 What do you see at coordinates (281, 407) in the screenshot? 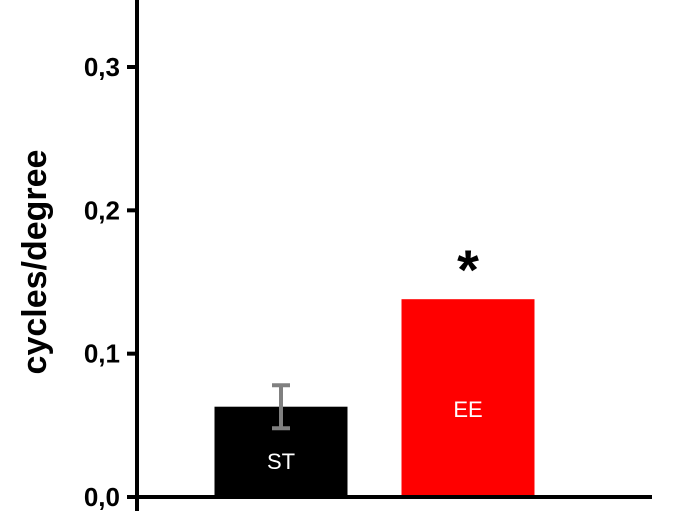
I see `error-bars-group` at bounding box center [281, 407].